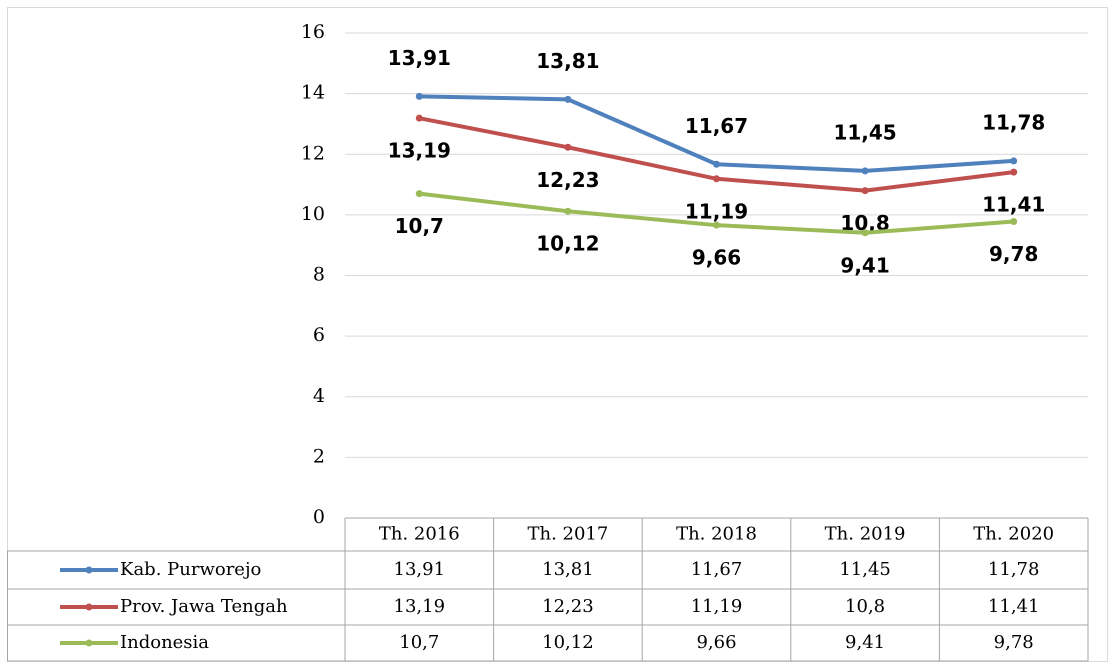  What do you see at coordinates (567, 180) in the screenshot?
I see `data-label: 12,23` at bounding box center [567, 180].